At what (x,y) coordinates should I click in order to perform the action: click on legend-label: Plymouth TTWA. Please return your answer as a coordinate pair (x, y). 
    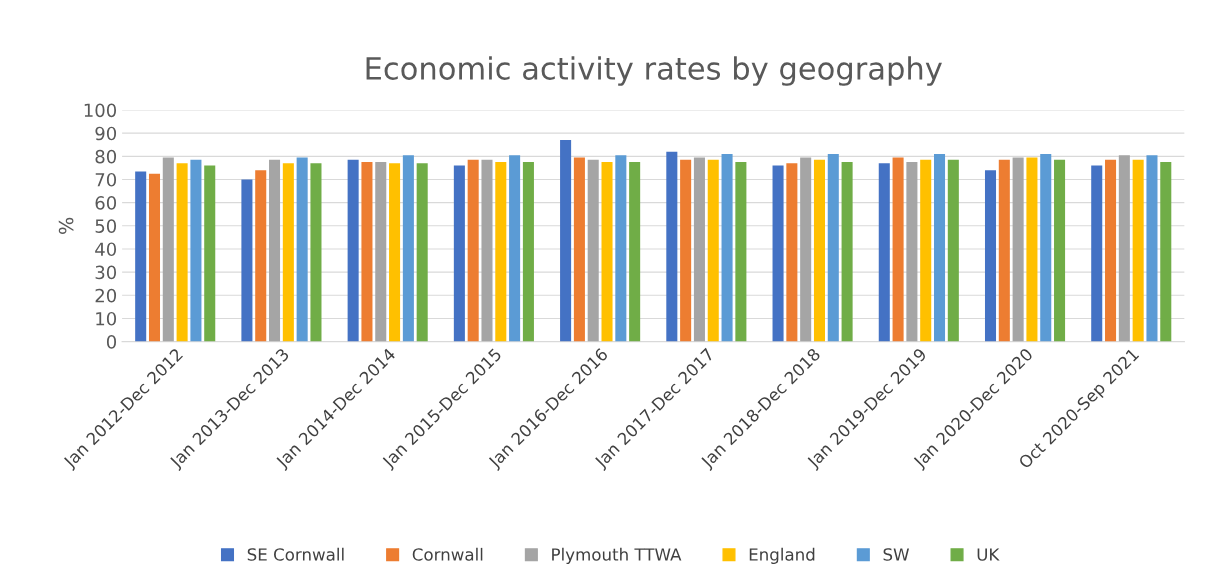
    Looking at the image, I should click on (617, 555).